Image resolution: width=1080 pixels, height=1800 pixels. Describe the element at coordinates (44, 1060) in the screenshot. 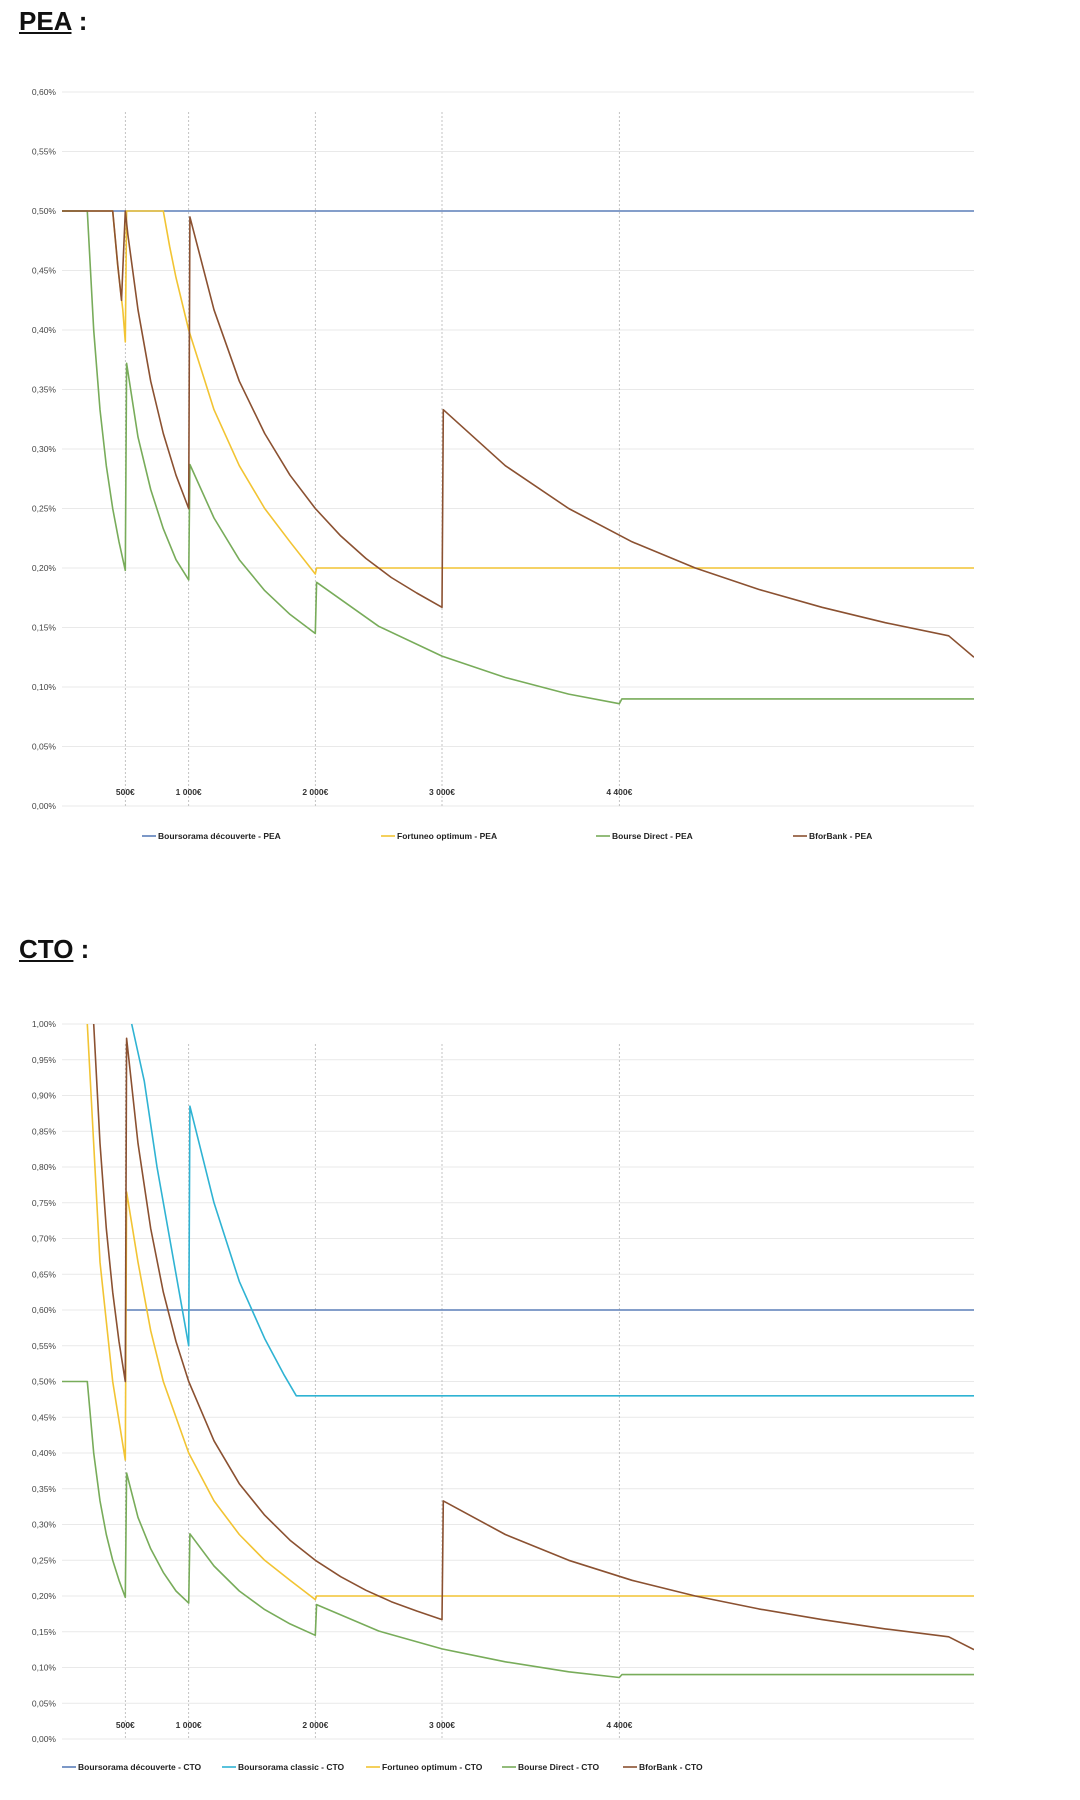

I see `y-tick-label: 0,95%` at that location.